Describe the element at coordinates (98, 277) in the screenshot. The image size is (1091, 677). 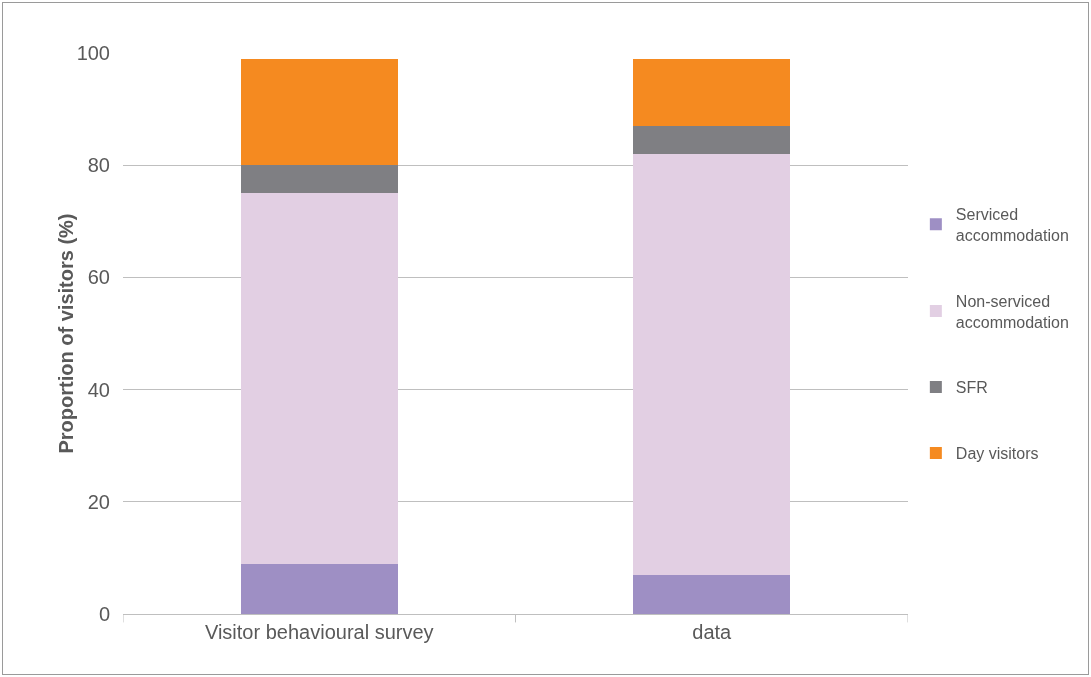
I see `y-tick-label: 60` at that location.